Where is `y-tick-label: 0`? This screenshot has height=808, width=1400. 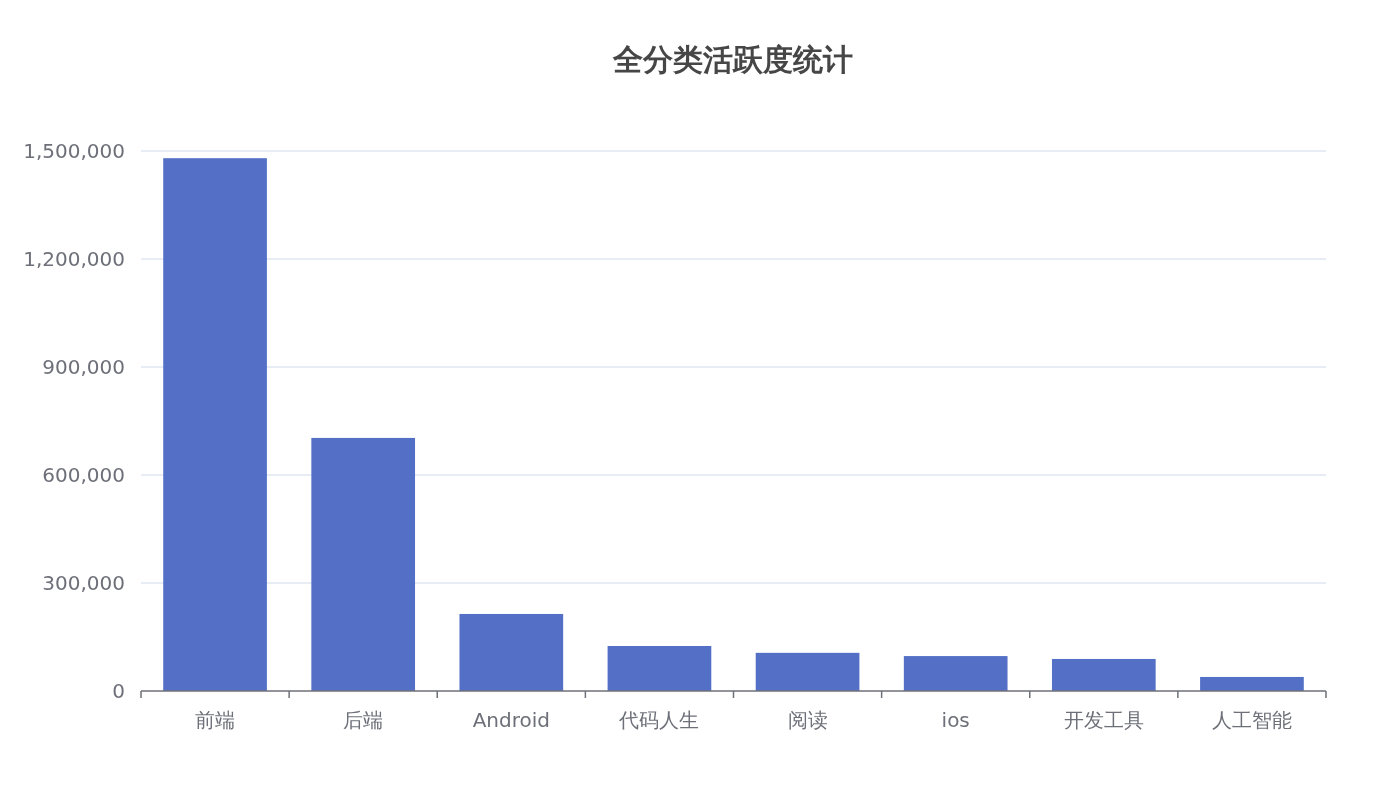
y-tick-label: 0 is located at coordinates (118, 691).